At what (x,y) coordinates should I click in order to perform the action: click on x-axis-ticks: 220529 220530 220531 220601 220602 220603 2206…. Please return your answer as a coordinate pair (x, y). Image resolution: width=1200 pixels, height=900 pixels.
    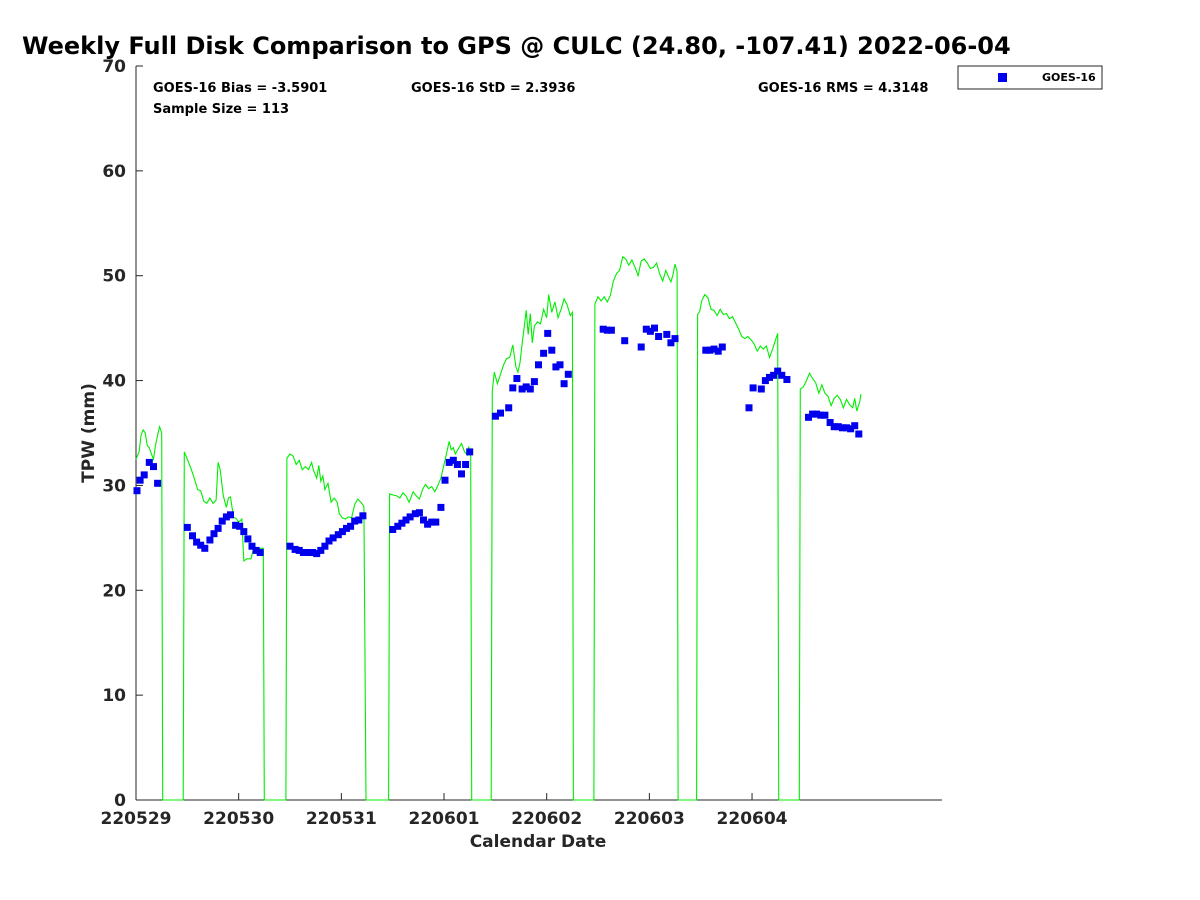
    Looking at the image, I should click on (444, 811).